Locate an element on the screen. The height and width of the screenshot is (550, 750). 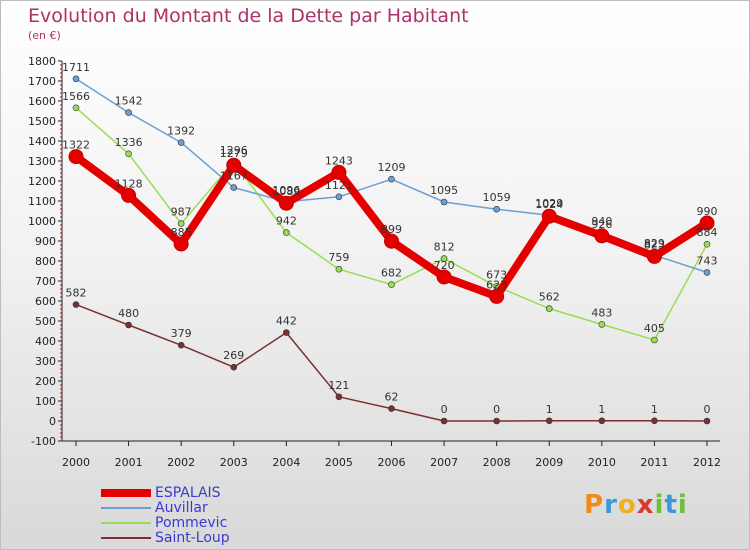
data-label: 759 is located at coordinates (338, 257).